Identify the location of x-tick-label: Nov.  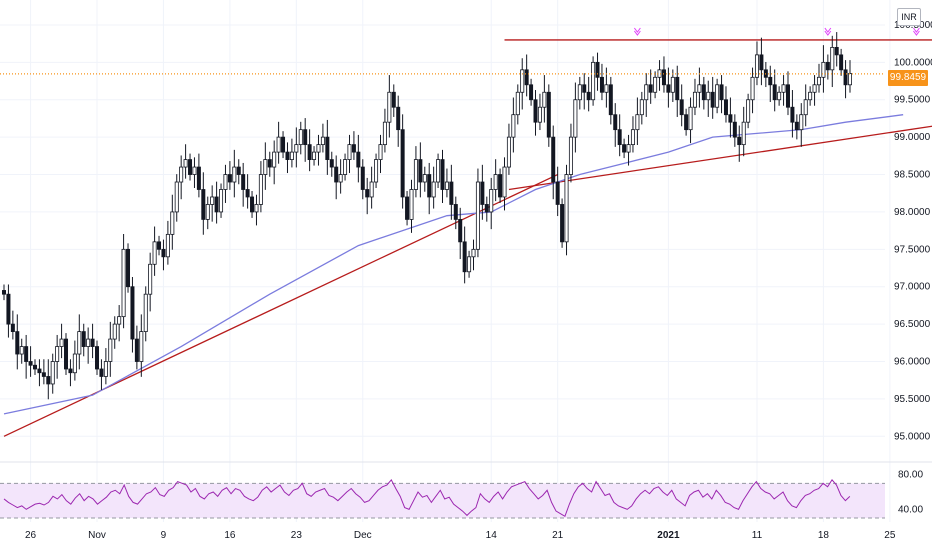
(97, 535).